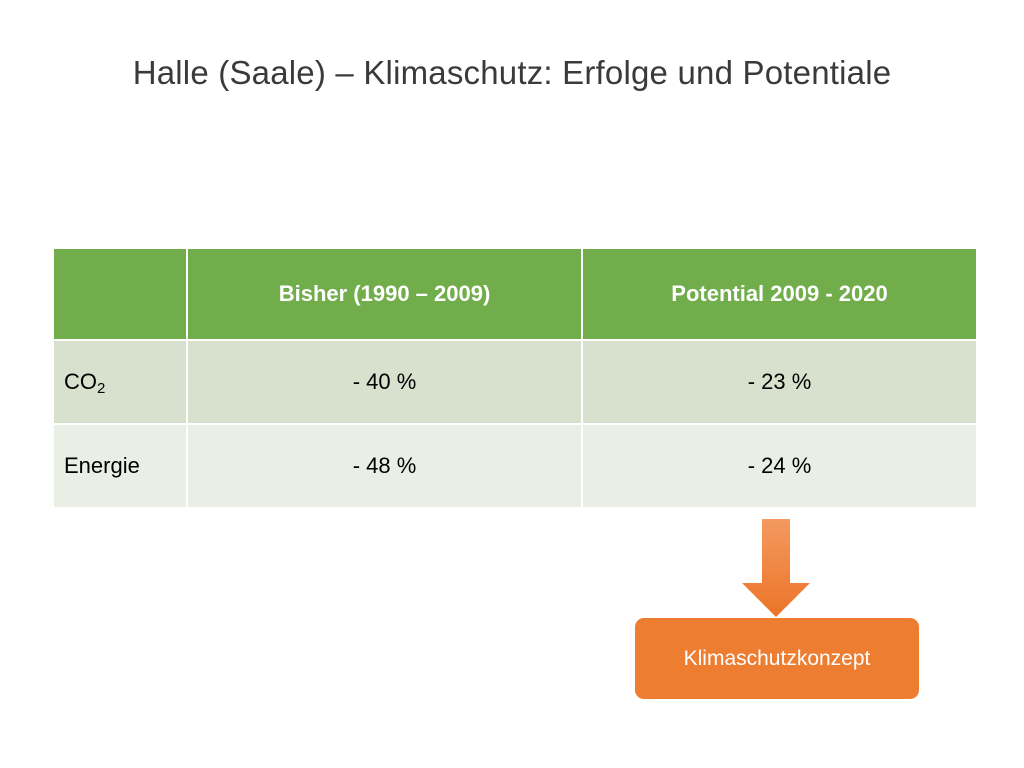 The height and width of the screenshot is (768, 1024). What do you see at coordinates (80, 381) in the screenshot?
I see `row-label-main: CO` at bounding box center [80, 381].